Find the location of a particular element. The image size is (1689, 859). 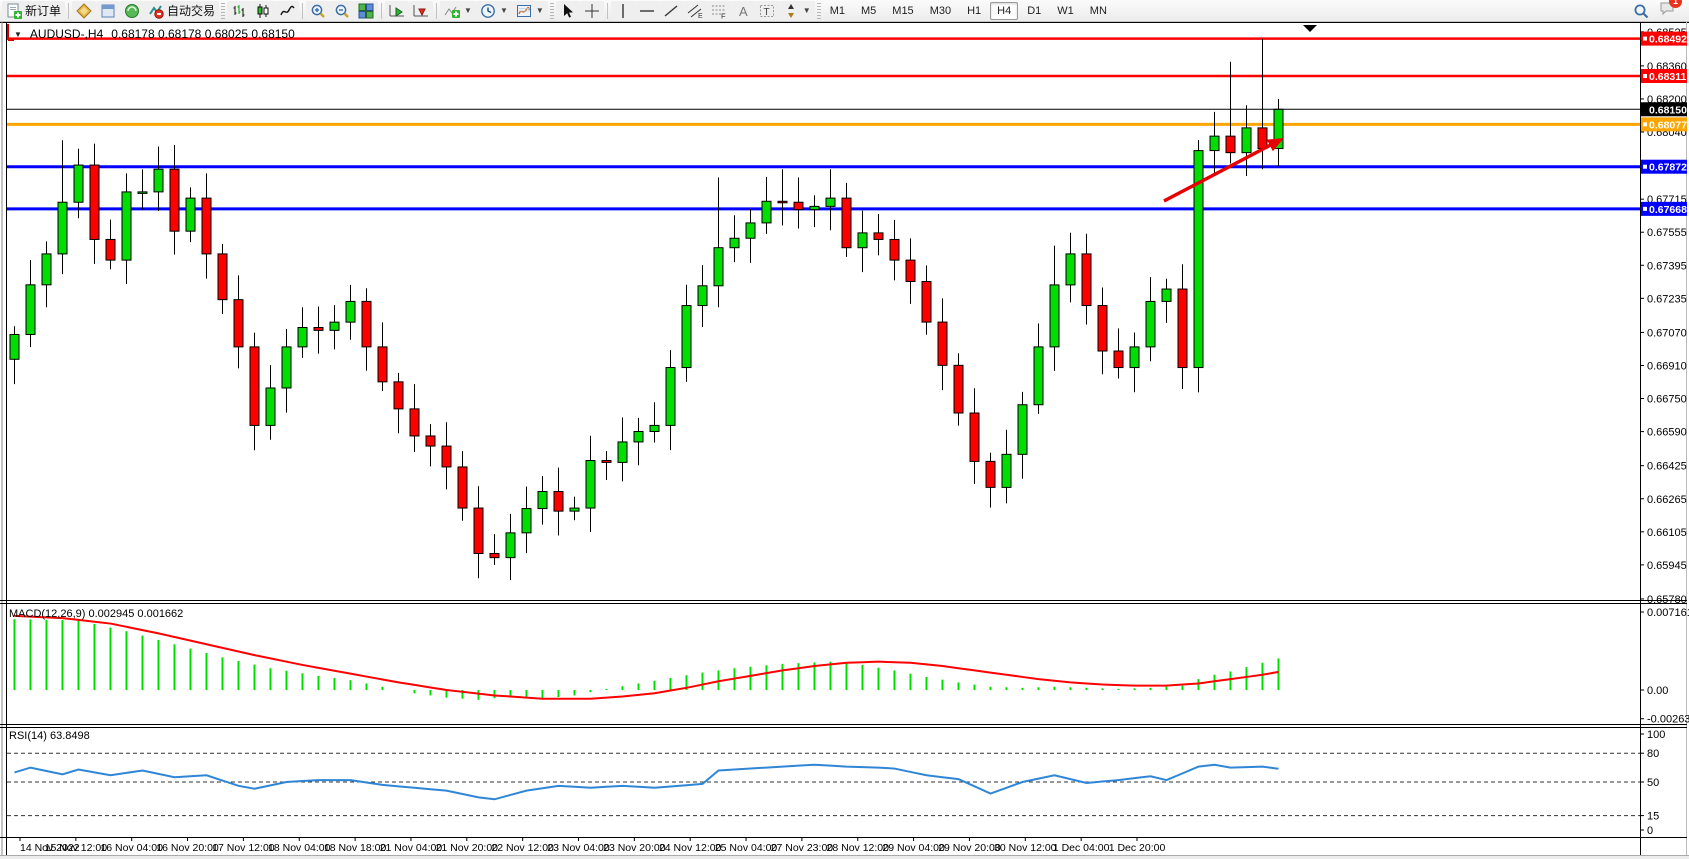

new-order-button: 新订单 is located at coordinates (34, 10).